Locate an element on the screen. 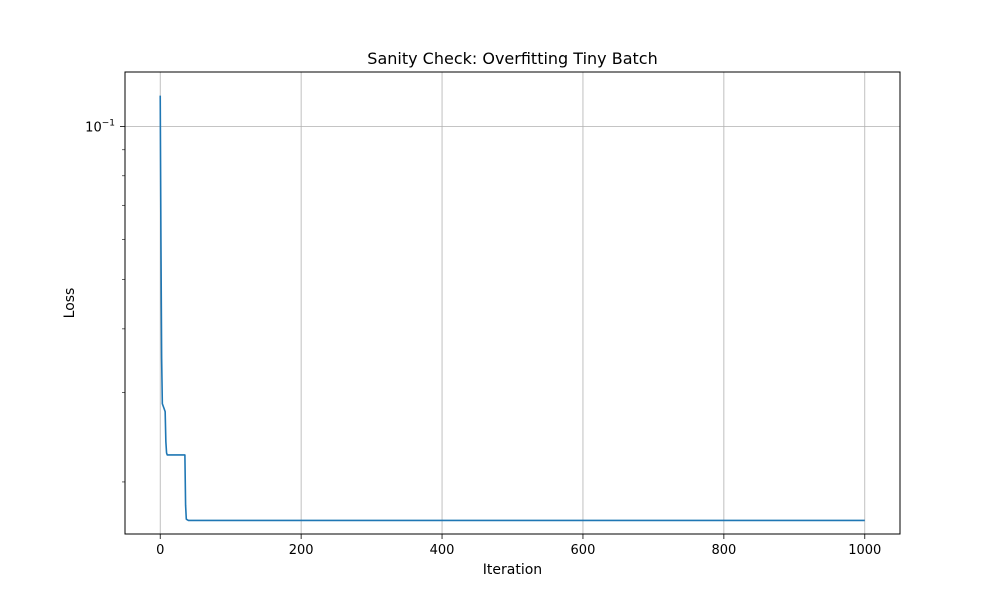 The image size is (1000, 600). y-axis-label: Loss is located at coordinates (70, 303).